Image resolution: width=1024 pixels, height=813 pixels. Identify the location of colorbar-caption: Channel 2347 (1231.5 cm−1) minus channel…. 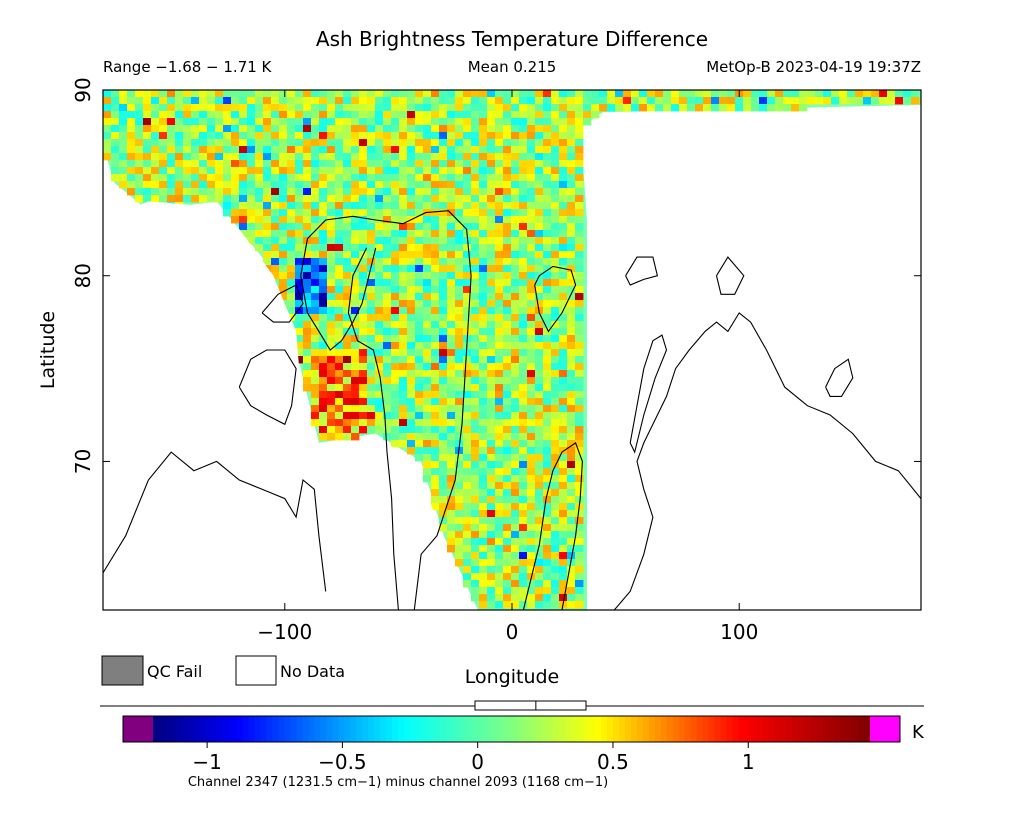
(398, 782).